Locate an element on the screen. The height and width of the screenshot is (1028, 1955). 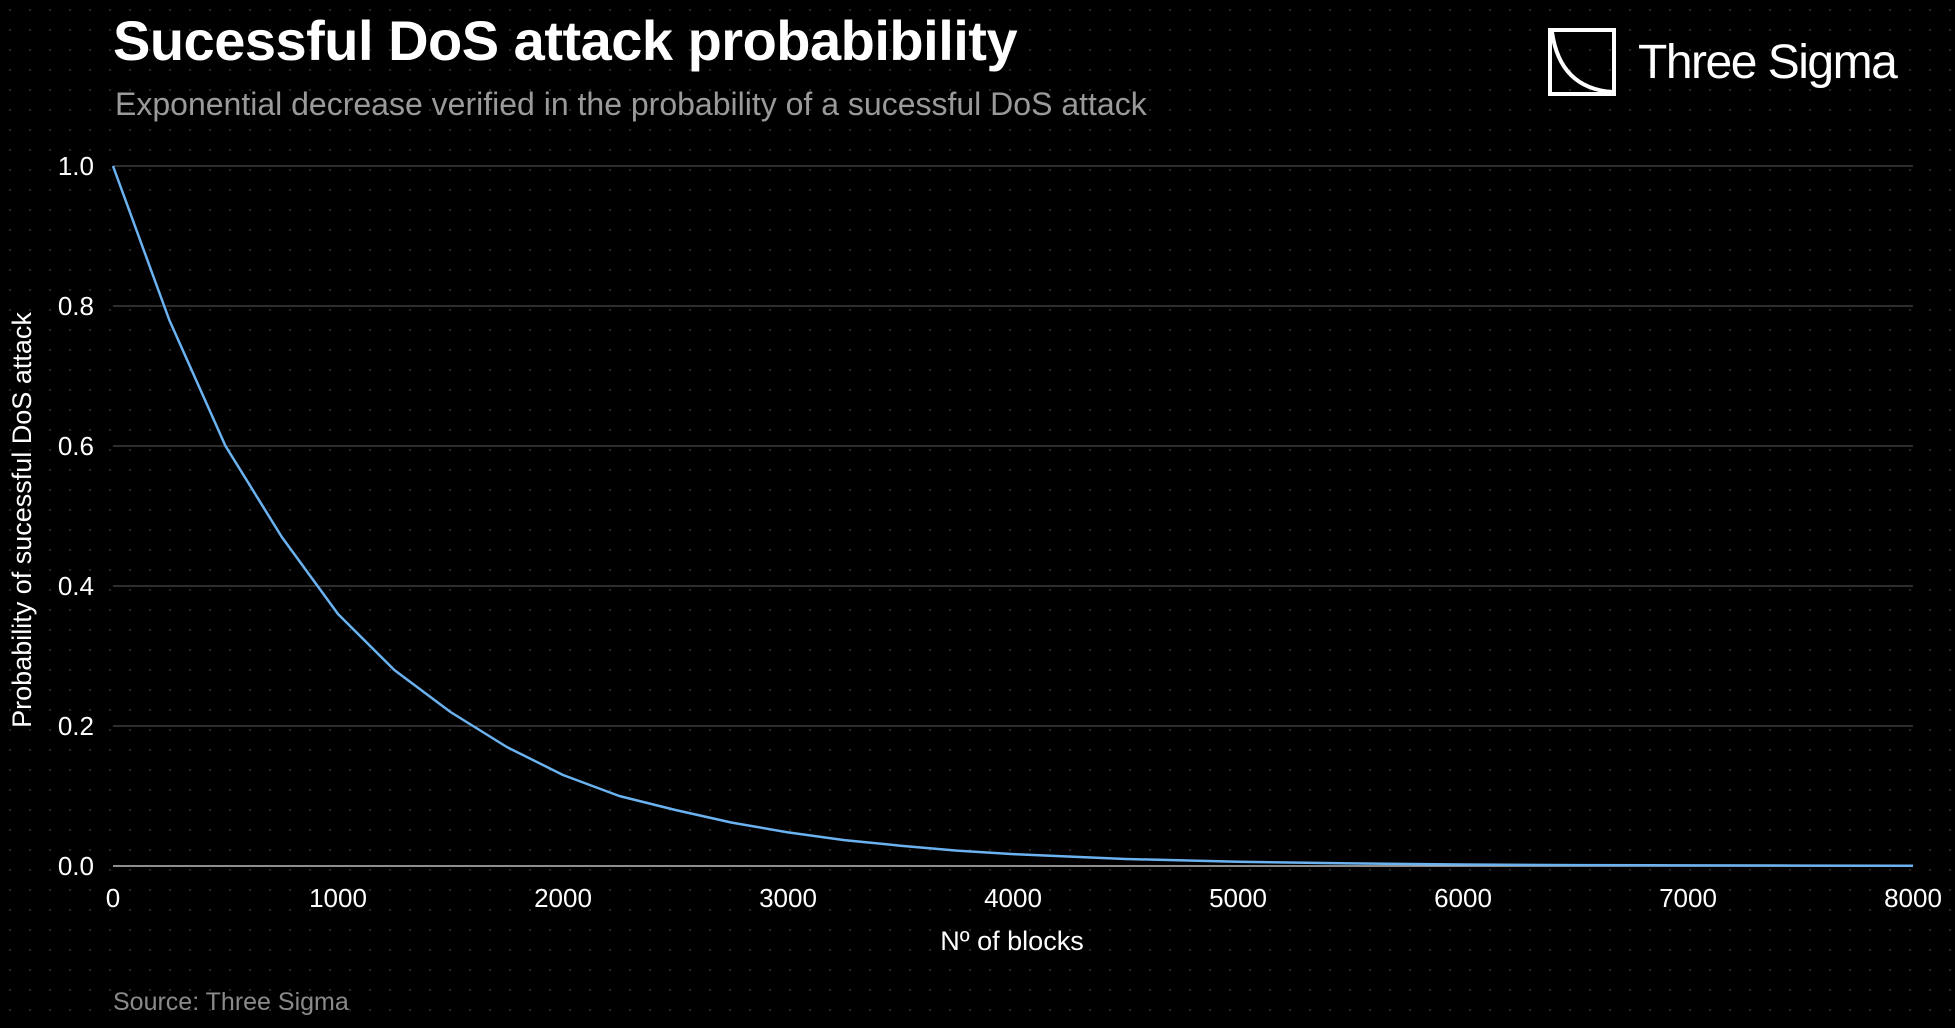
y-axis-label: Probability of sucessful DoS attack is located at coordinates (22, 520).